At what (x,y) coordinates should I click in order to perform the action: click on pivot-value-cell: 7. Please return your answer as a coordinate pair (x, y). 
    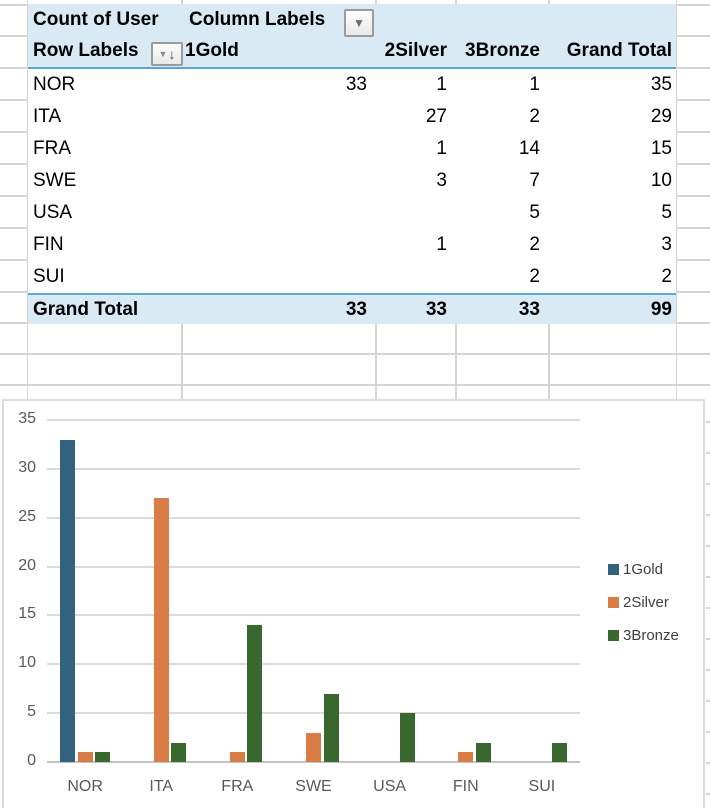
    Looking at the image, I should click on (534, 180).